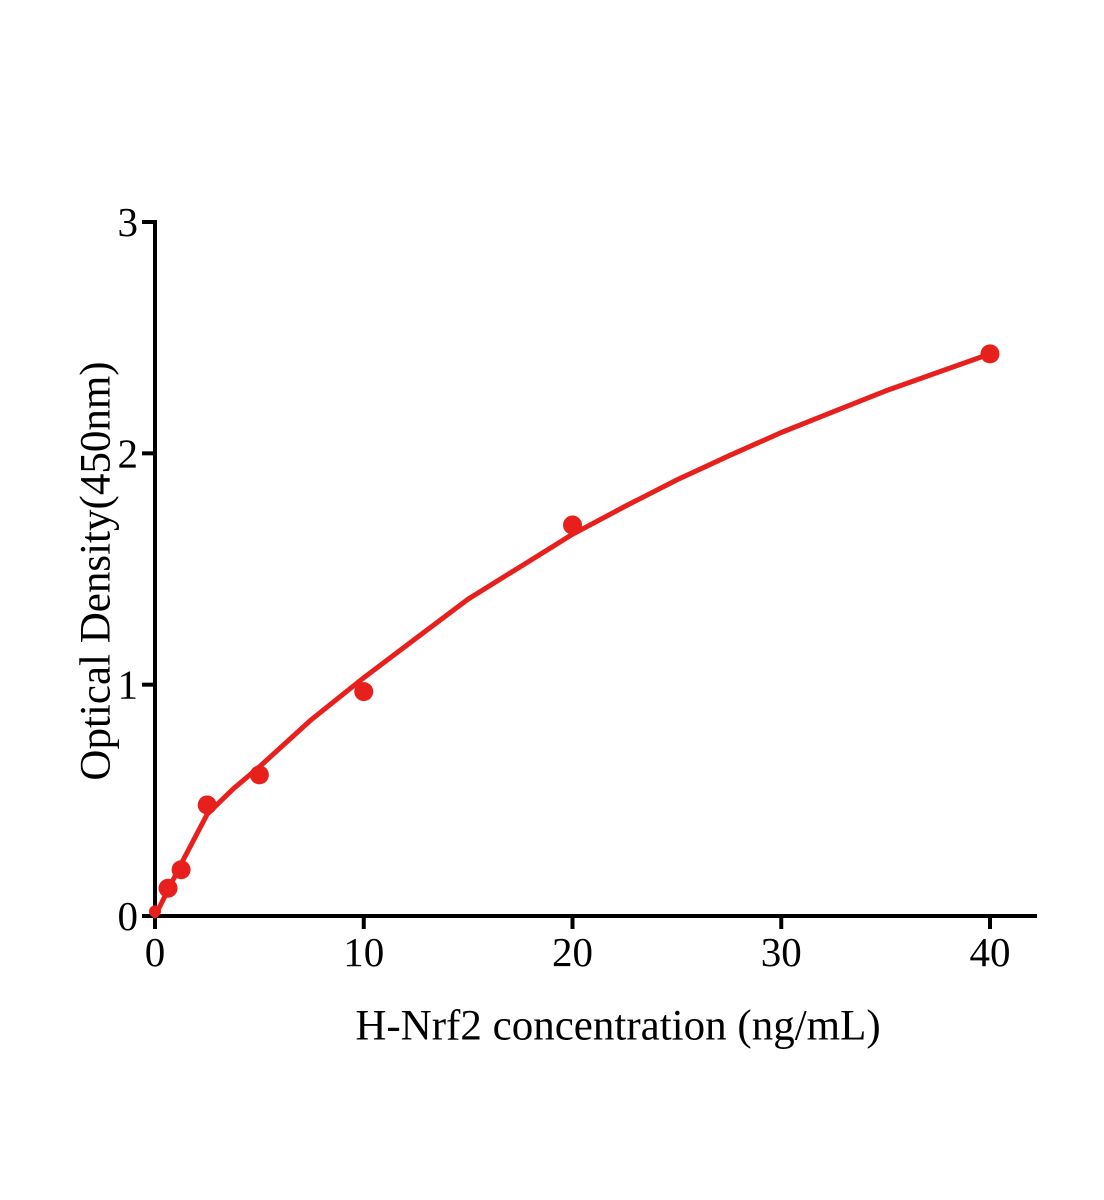  Describe the element at coordinates (128, 916) in the screenshot. I see `y-tick-label: 0` at that location.